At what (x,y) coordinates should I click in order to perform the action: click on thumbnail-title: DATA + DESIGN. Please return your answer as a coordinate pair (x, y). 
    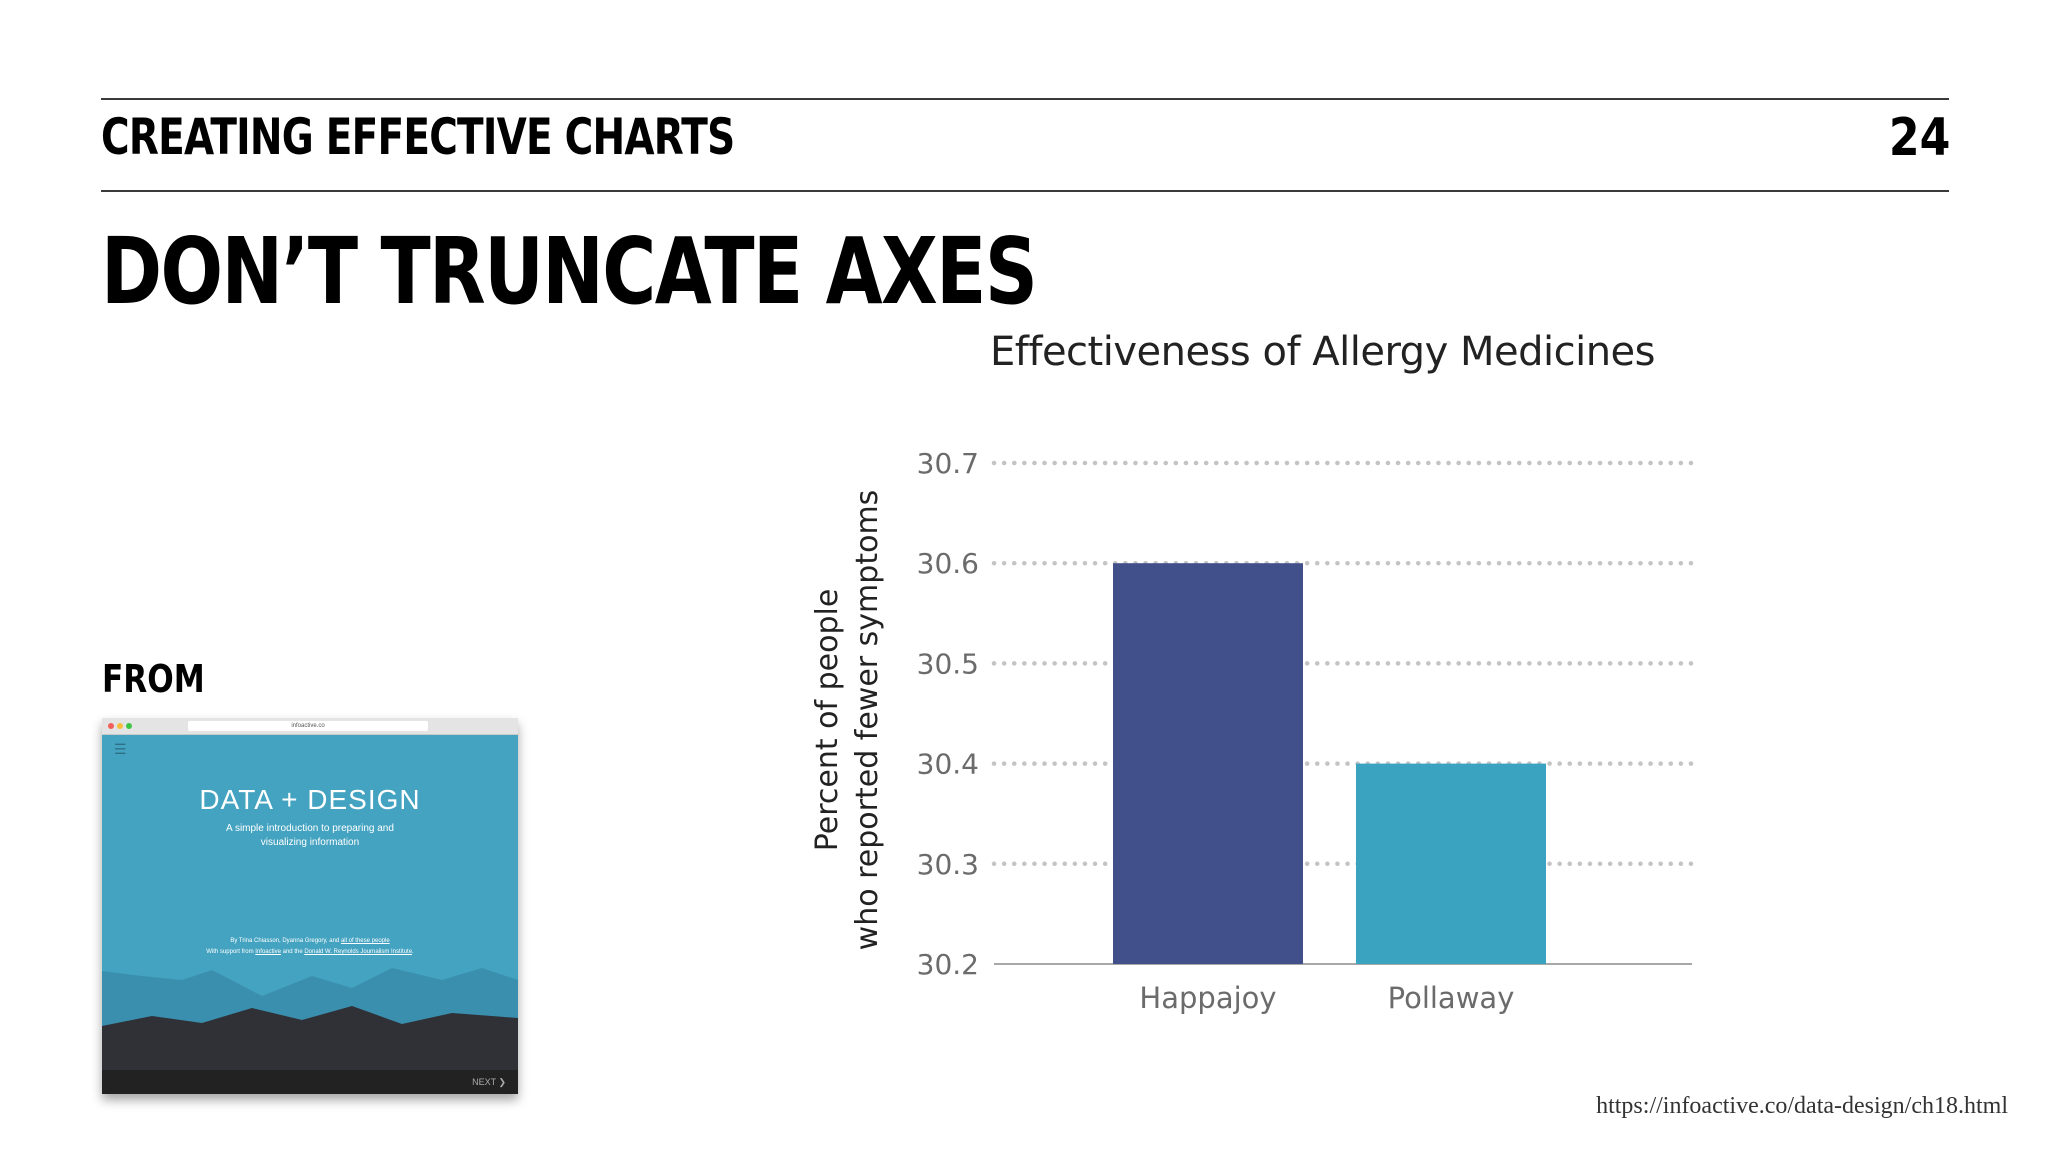
    Looking at the image, I should click on (310, 799).